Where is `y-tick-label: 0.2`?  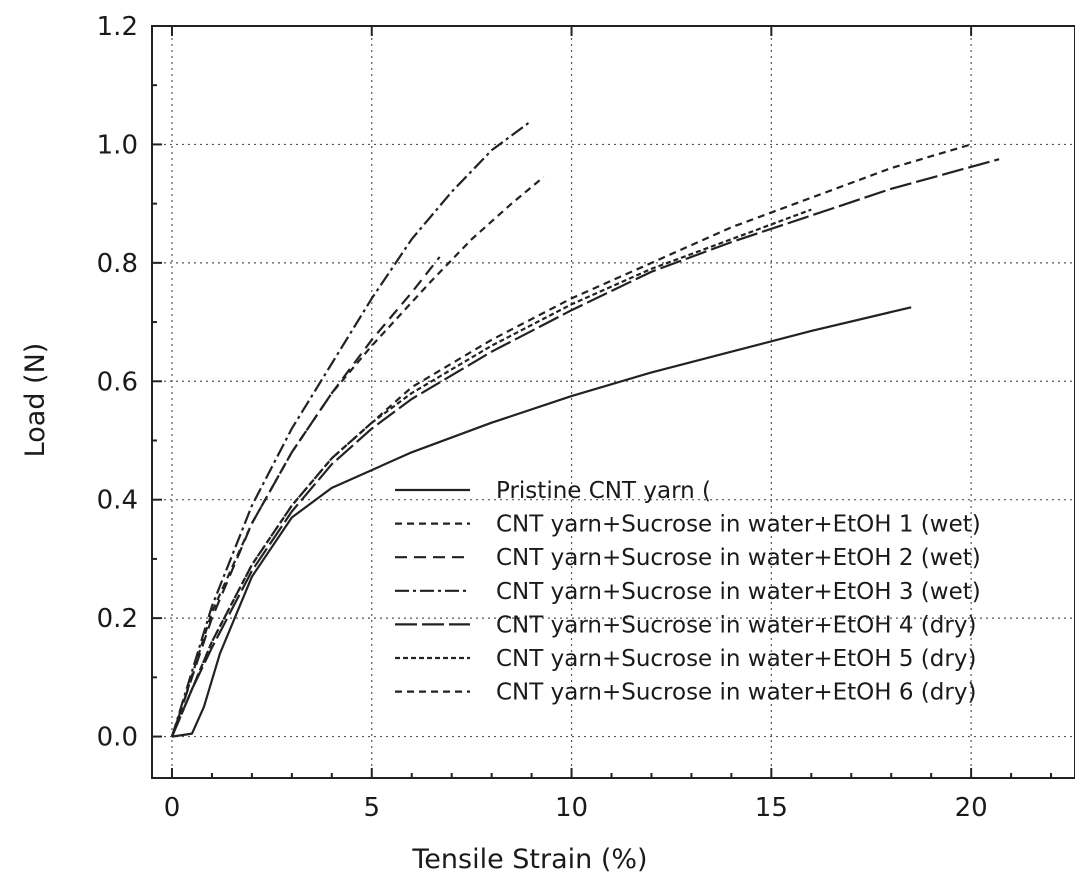
y-tick-label: 0.2 is located at coordinates (117, 619).